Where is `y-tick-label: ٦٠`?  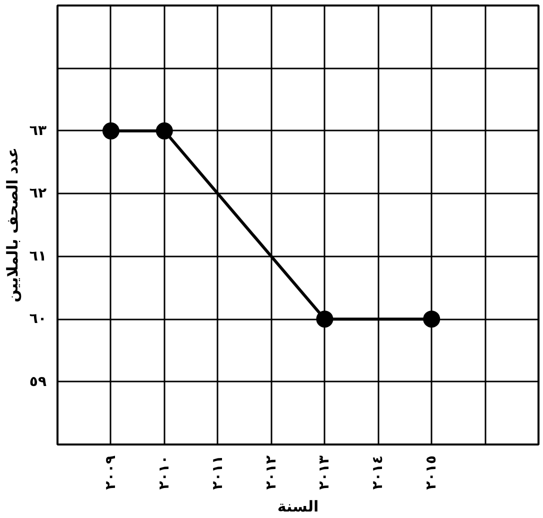
y-tick-label: ٦٠ is located at coordinates (38, 319).